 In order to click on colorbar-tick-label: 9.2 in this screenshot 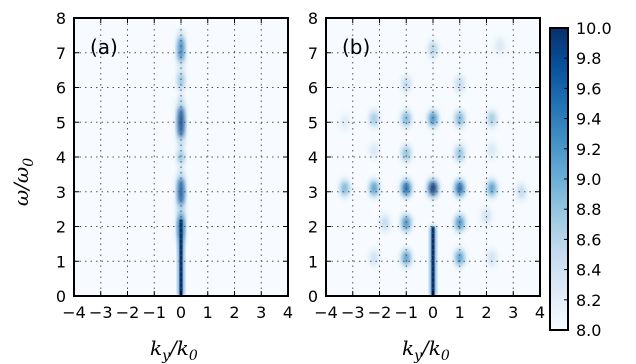, I will do `click(588, 149)`.